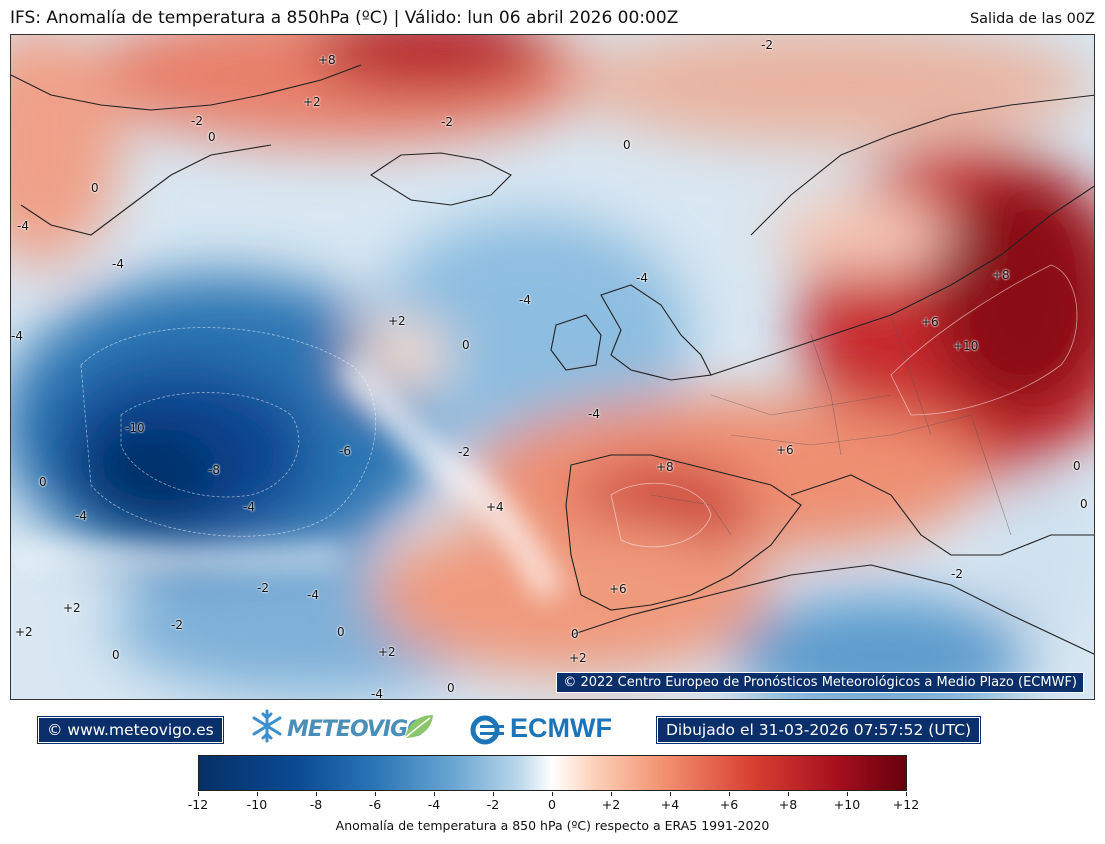 The height and width of the screenshot is (844, 1105). I want to click on colorbar-tick-label: +4, so click(670, 804).